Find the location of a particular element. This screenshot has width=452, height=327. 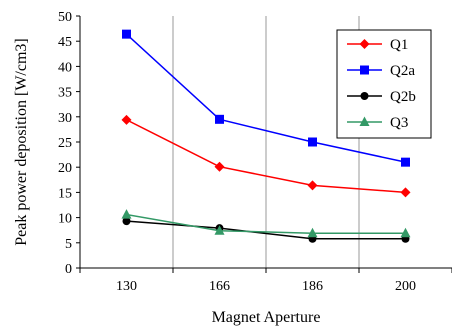

x-tick-label: 186 is located at coordinates (312, 286).